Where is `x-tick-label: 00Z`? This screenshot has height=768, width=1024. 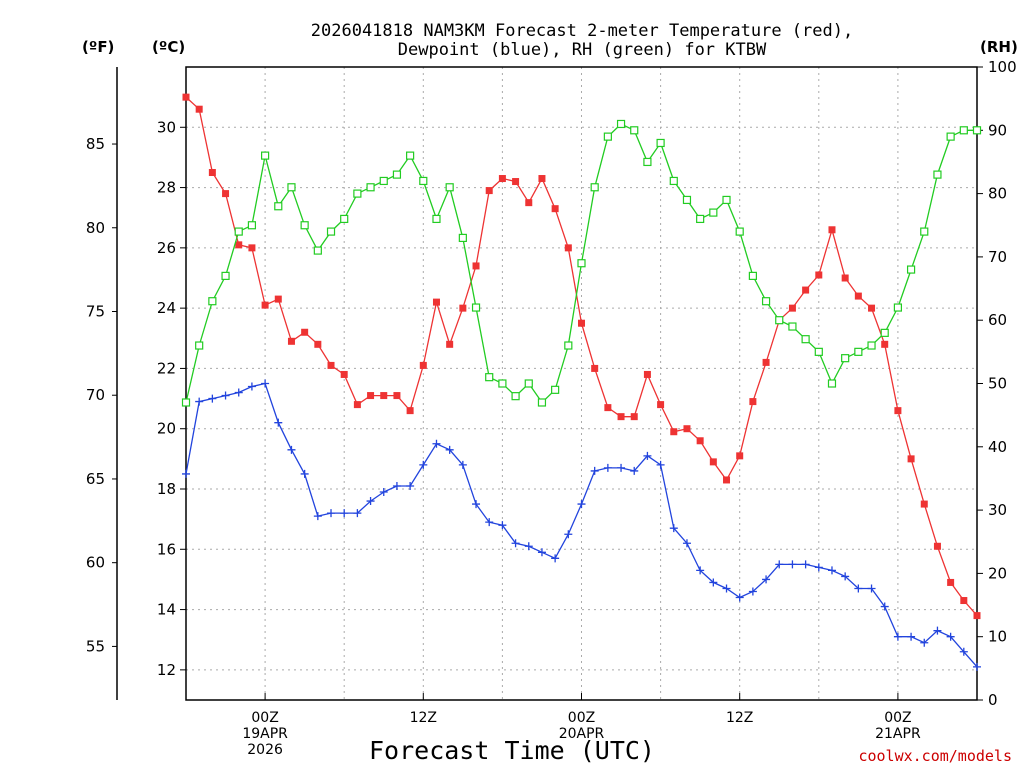 x-tick-label: 00Z is located at coordinates (264, 718).